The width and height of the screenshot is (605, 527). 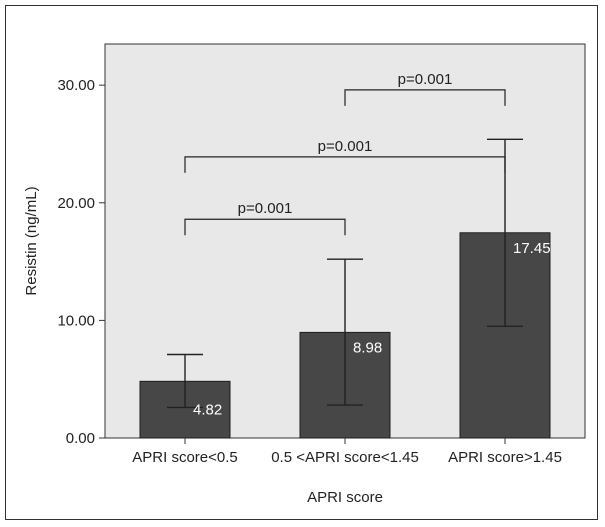 What do you see at coordinates (31, 240) in the screenshot?
I see `y-axis-title: Resistin (ng/mL)` at bounding box center [31, 240].